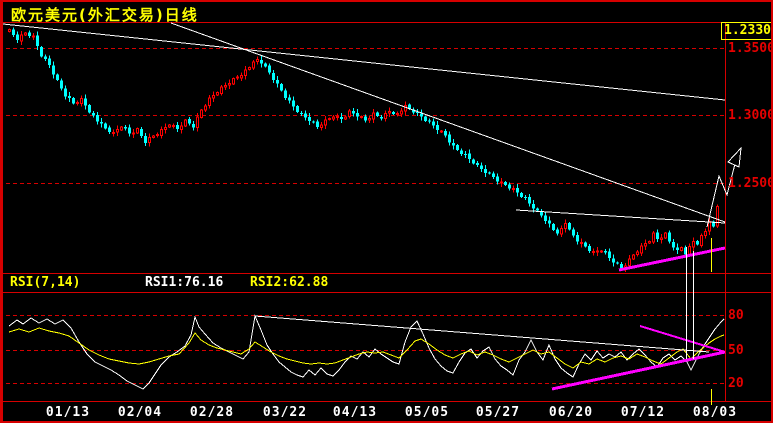 Image resolution: width=773 pixels, height=423 pixels. Describe the element at coordinates (482, 334) in the screenshot. I see `trendline-rsi-downtrend` at that location.